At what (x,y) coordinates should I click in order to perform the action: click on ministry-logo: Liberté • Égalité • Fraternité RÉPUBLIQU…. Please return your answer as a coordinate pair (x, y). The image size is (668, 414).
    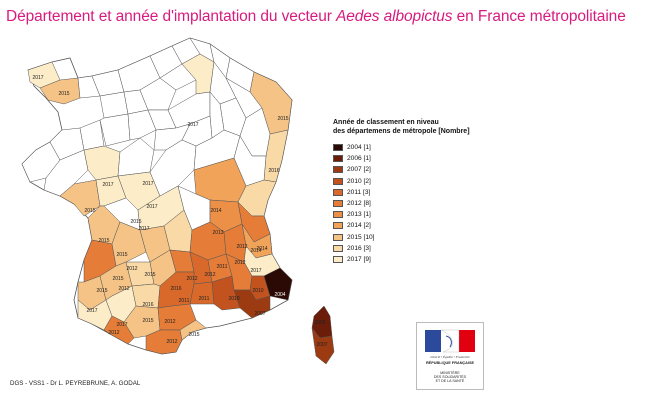
    Looking at the image, I should click on (450, 356).